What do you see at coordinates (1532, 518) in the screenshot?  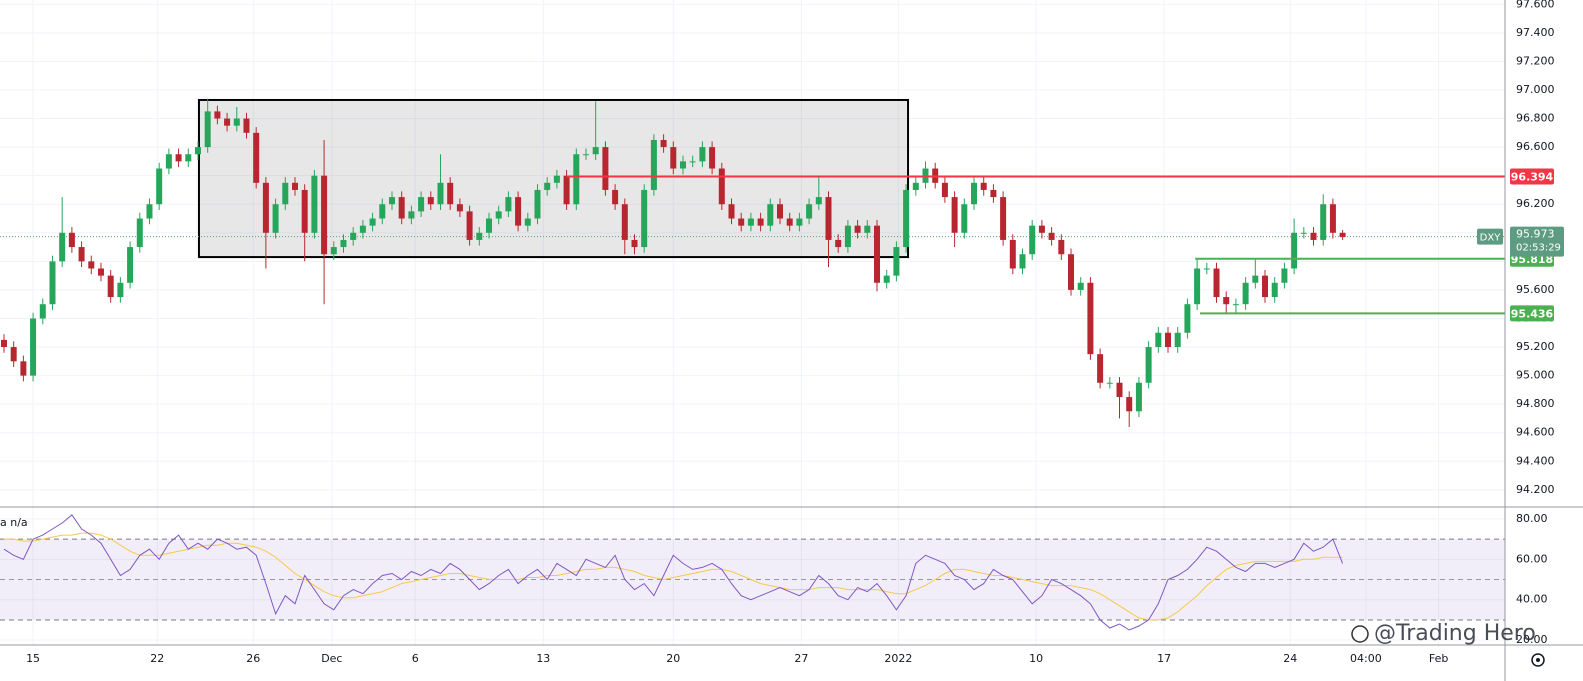 I see `y-tick-label: 80.00` at bounding box center [1532, 518].